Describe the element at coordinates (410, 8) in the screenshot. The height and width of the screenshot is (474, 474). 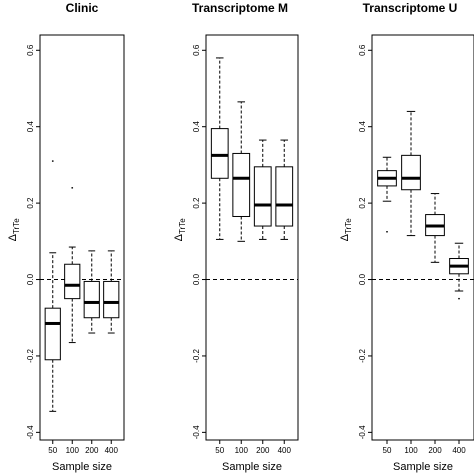
I see `panel-title: Transcriptome U` at that location.